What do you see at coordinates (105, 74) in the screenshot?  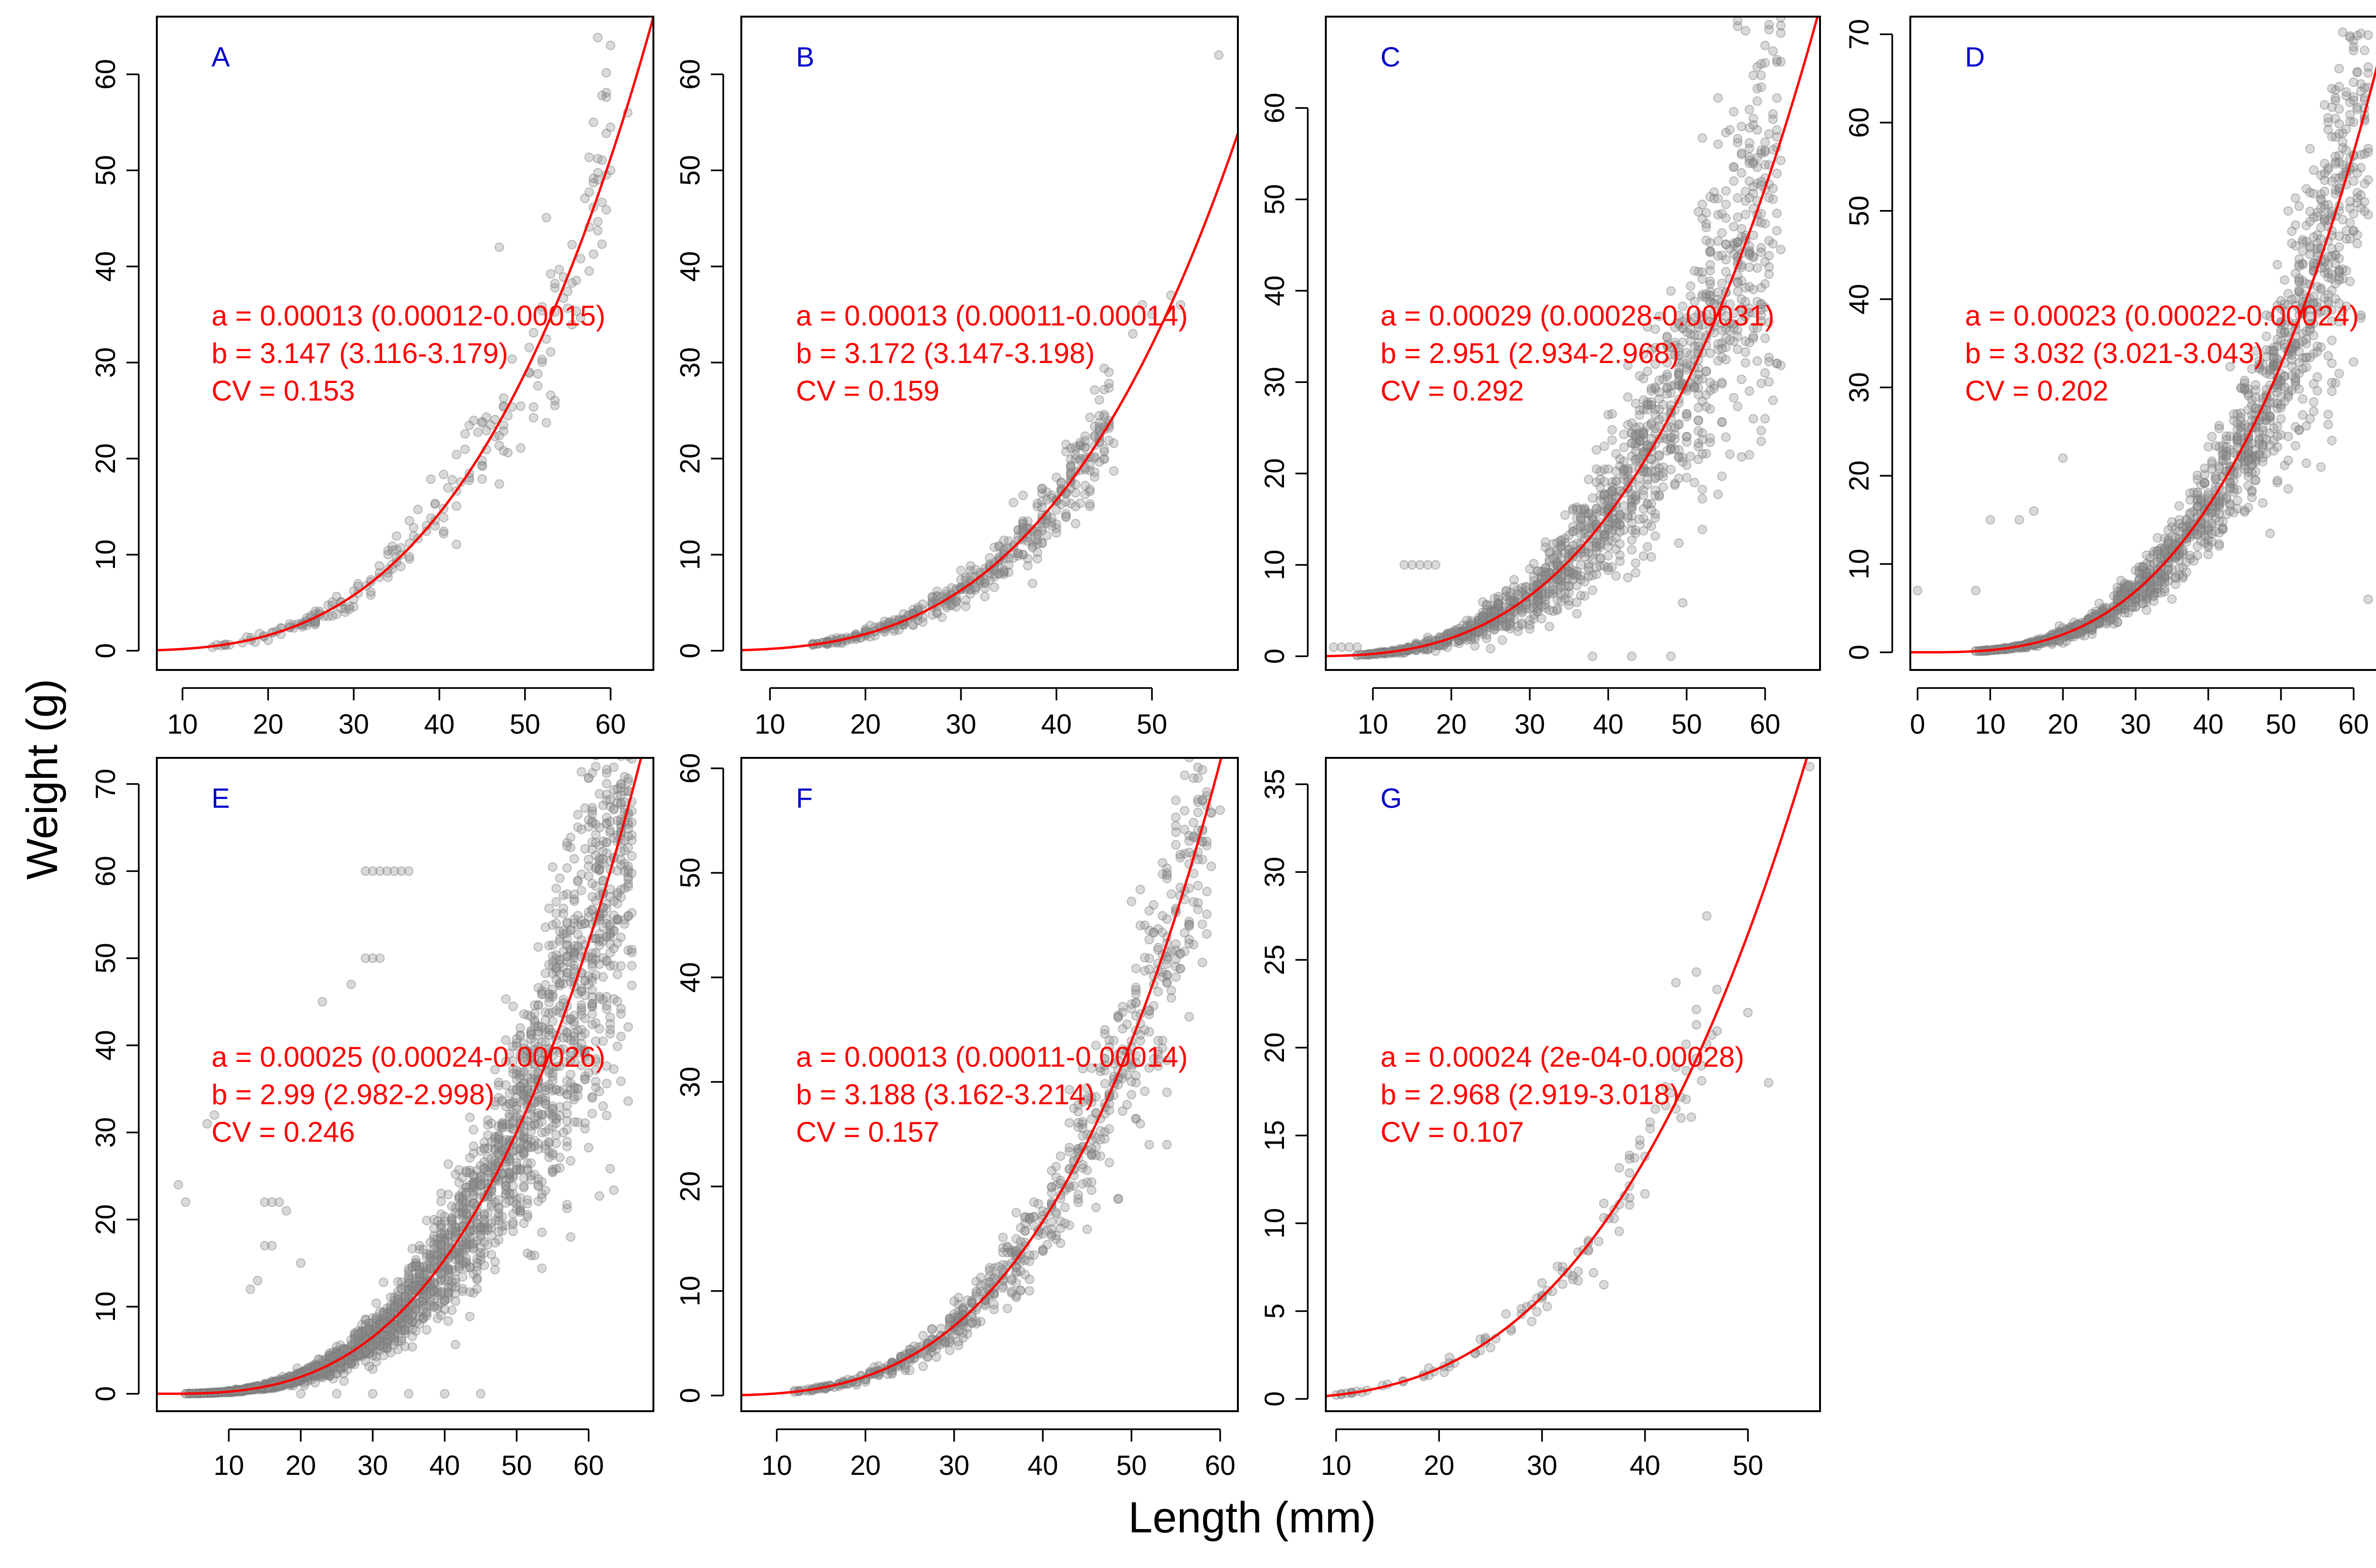 I see `panel-A-y-tick-label: 60` at bounding box center [105, 74].